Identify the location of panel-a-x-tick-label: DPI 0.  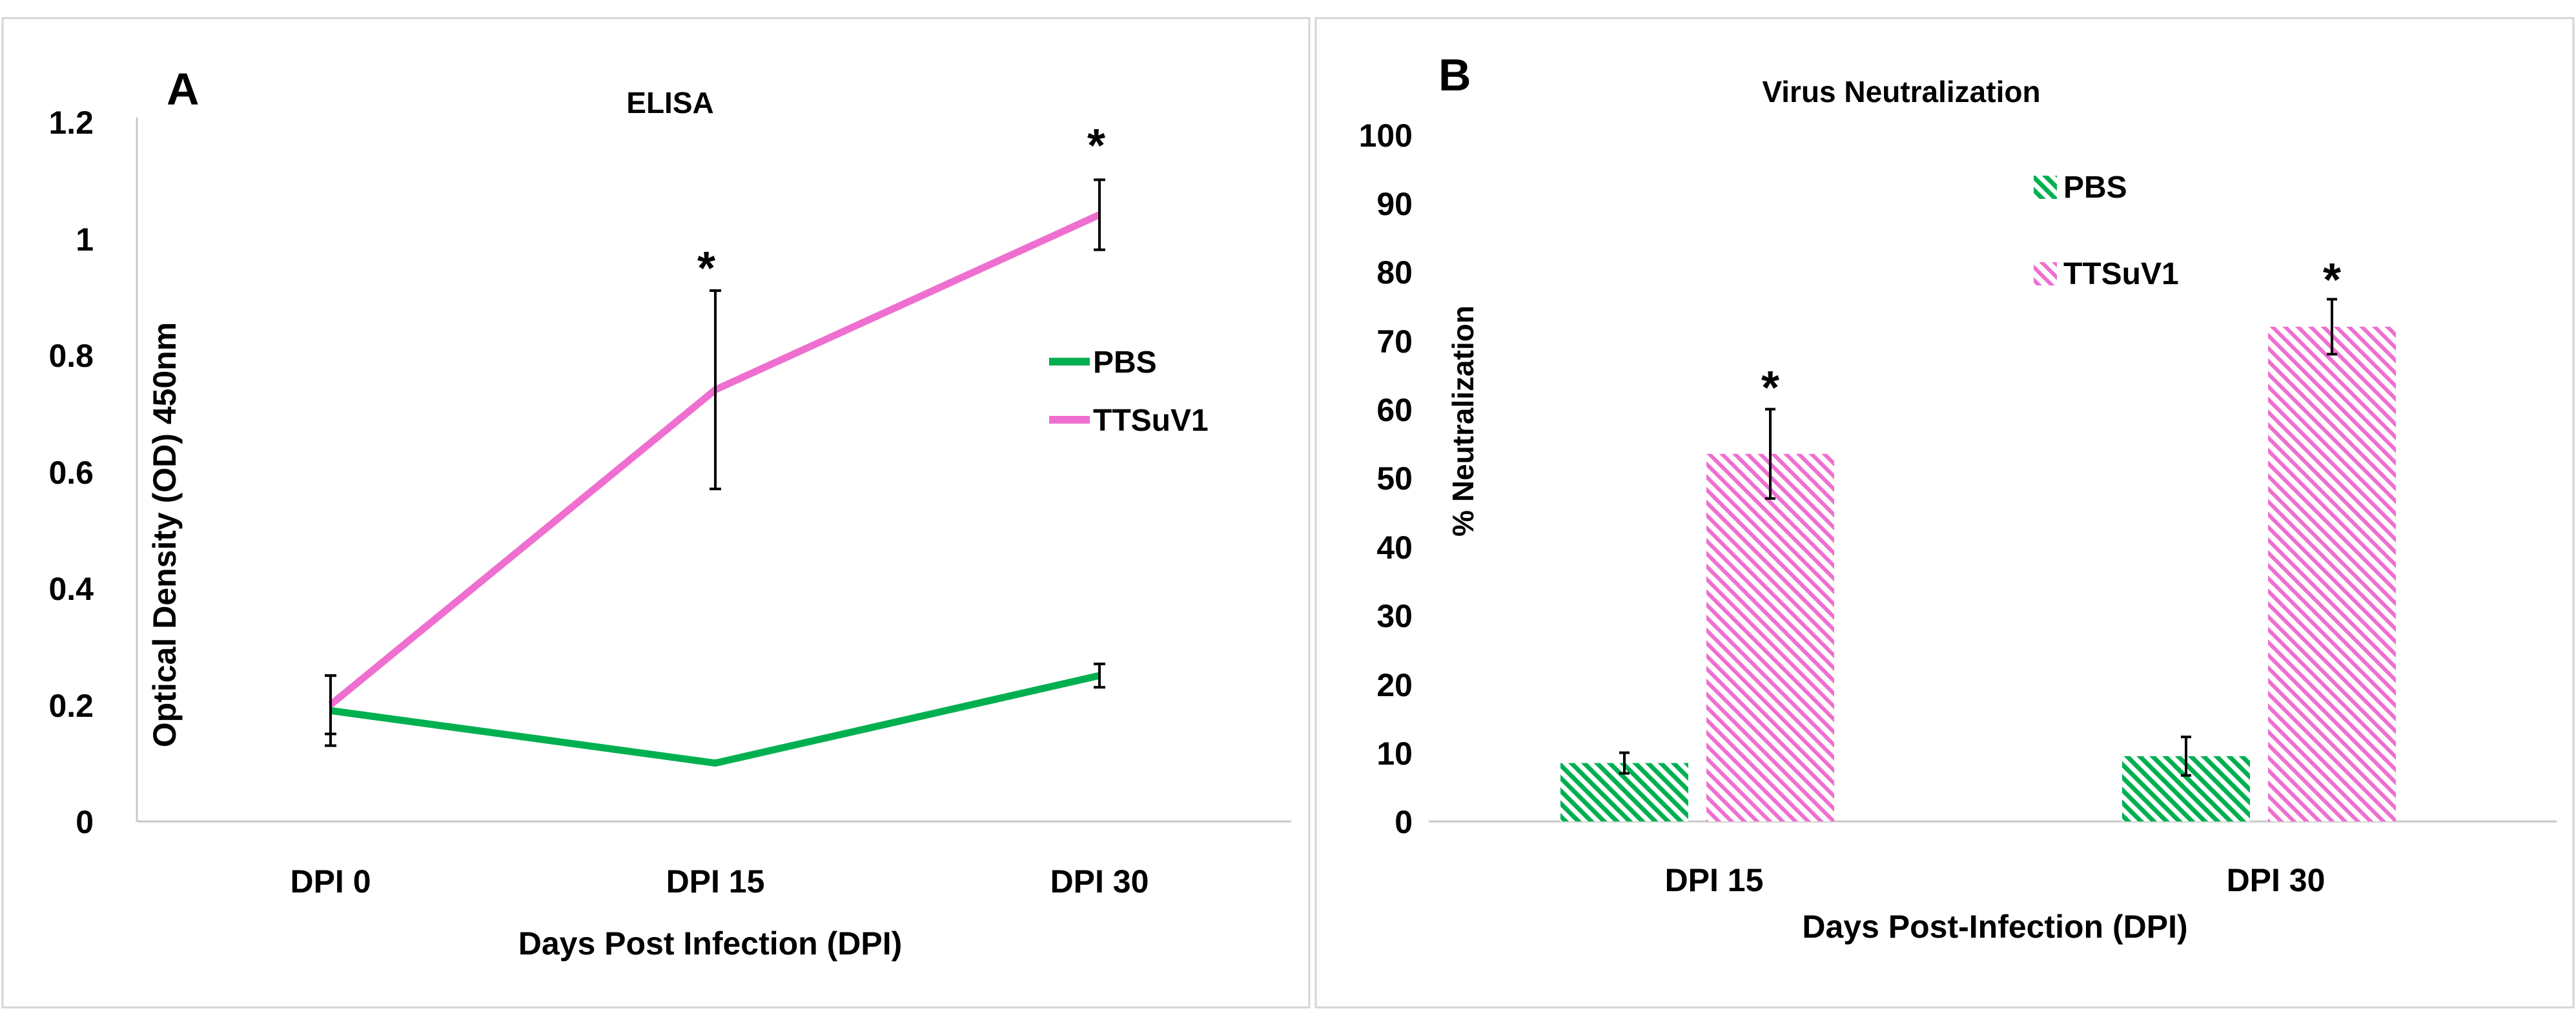
(330, 881).